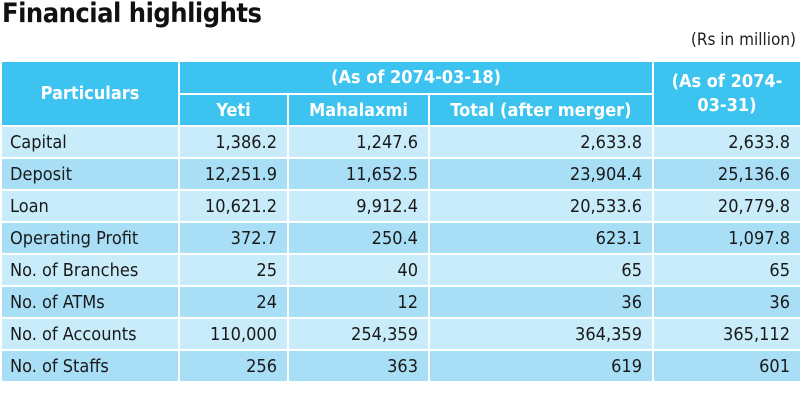 The image size is (800, 402). What do you see at coordinates (90, 334) in the screenshot?
I see `label-cell: No. of Accounts` at bounding box center [90, 334].